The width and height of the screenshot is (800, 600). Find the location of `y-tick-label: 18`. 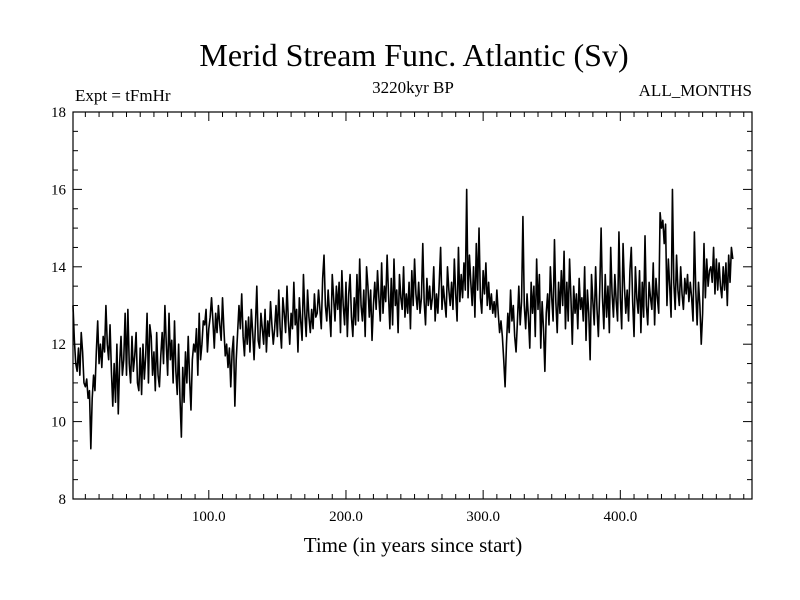

y-tick-label: 18 is located at coordinates (58, 113).